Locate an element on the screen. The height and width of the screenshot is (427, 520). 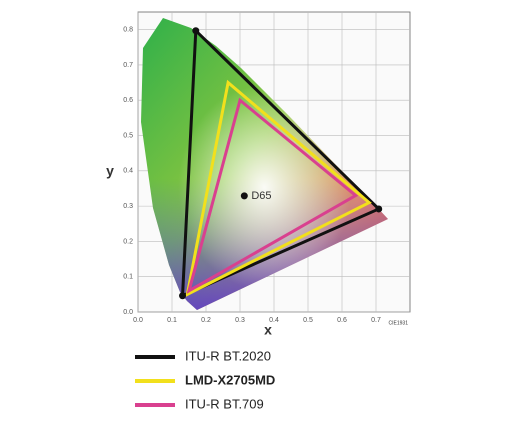
x-tick-label: 0.2 is located at coordinates (206, 320).